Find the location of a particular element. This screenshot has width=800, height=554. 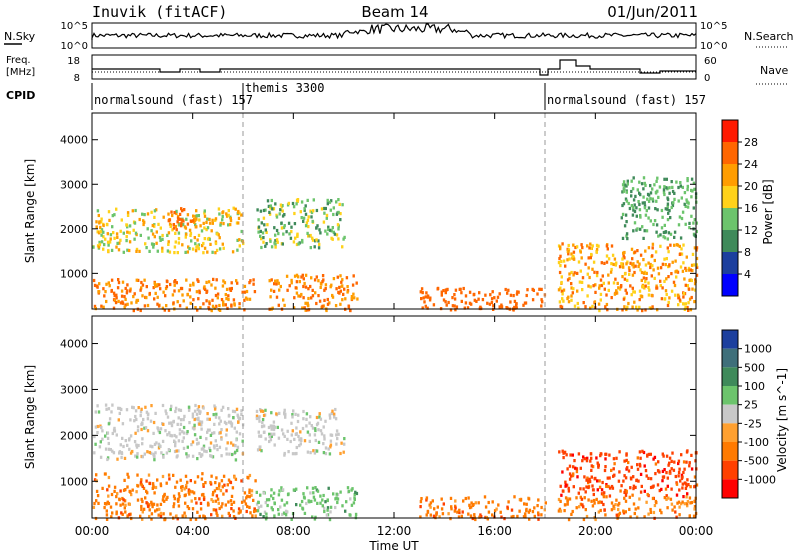

x-tick-label: 08:00 is located at coordinates (293, 531).